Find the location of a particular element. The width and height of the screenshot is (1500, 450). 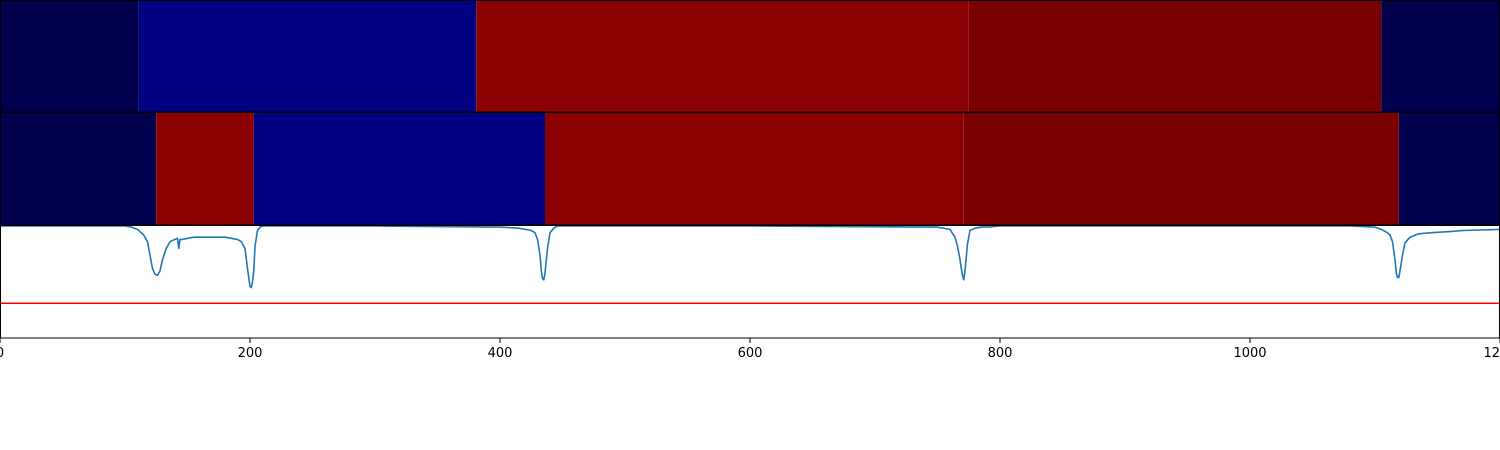

x-tick-label-400: 400 is located at coordinates (500, 353).